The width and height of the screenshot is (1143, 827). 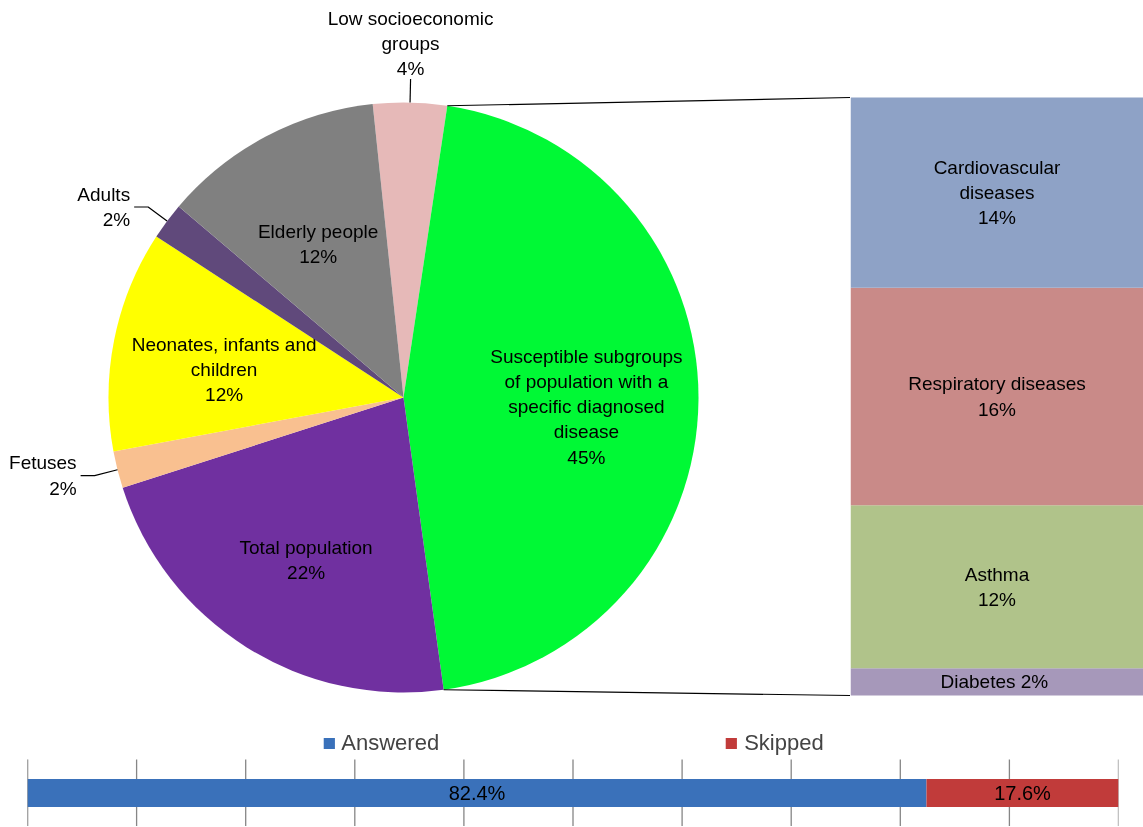 I want to click on data-label: 14%, so click(x=997, y=218).